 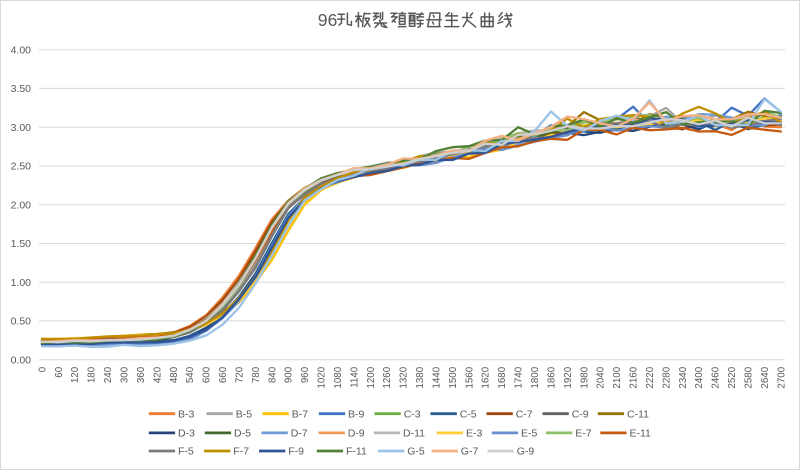 What do you see at coordinates (412, 414) in the screenshot?
I see `svg-text: C-3` at bounding box center [412, 414].